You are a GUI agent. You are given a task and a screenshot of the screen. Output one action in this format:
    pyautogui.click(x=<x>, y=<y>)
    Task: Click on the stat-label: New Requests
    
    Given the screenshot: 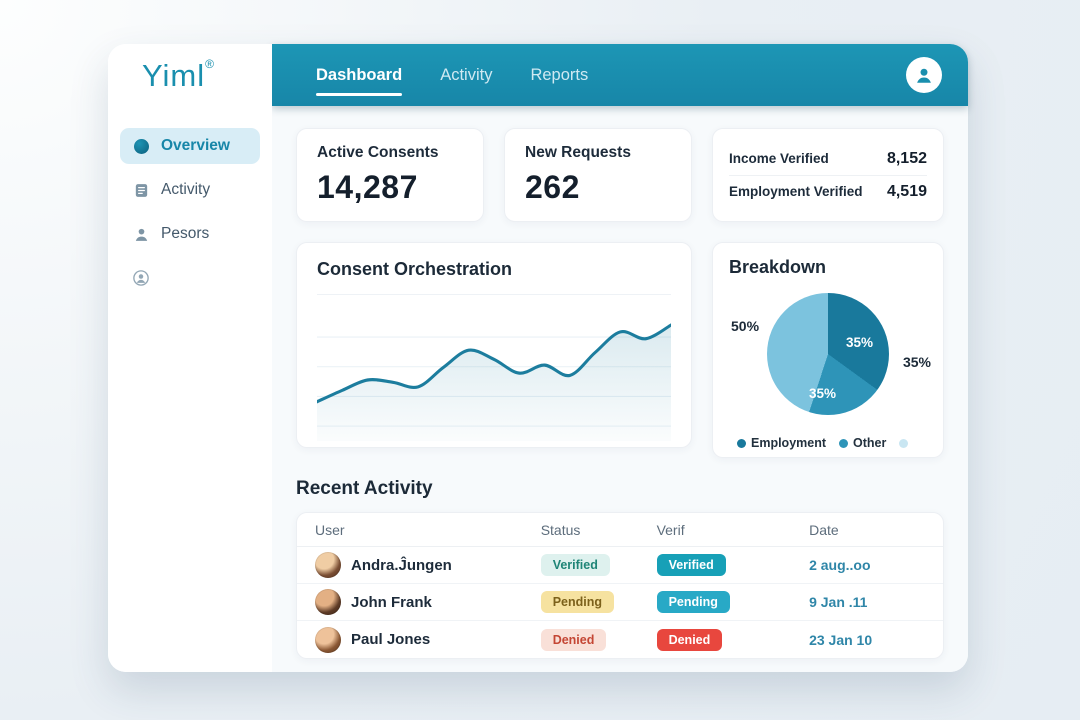 What is the action you would take?
    pyautogui.click(x=578, y=152)
    